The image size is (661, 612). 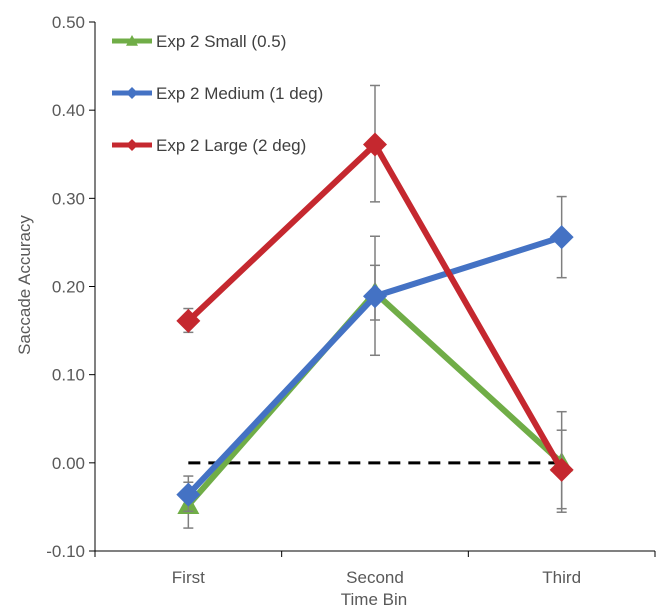 I want to click on x-tick-label: Second, so click(x=375, y=577).